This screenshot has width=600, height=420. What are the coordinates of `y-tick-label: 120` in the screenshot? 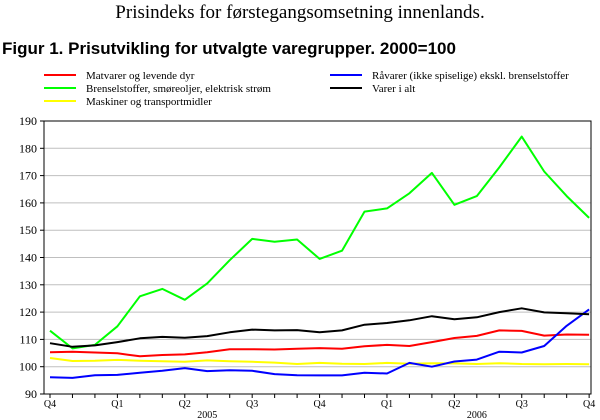 It's located at (28, 312).